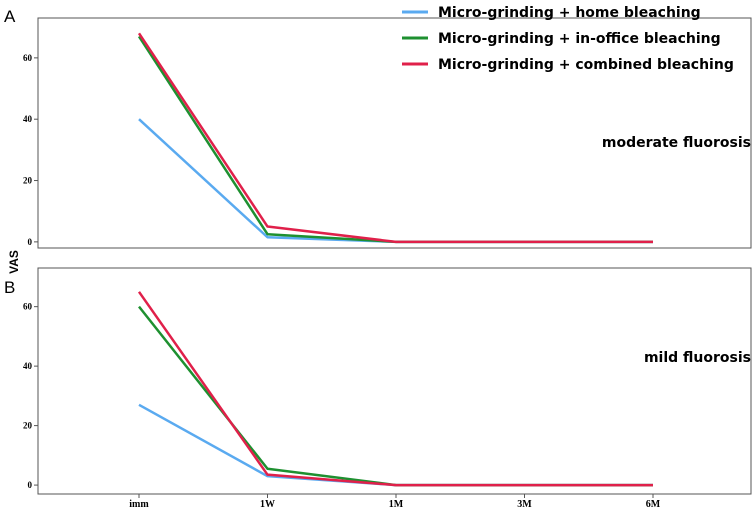 This screenshot has height=509, width=755. Describe the element at coordinates (28, 181) in the screenshot. I see `panel-a-y-tick-label: 20` at that location.